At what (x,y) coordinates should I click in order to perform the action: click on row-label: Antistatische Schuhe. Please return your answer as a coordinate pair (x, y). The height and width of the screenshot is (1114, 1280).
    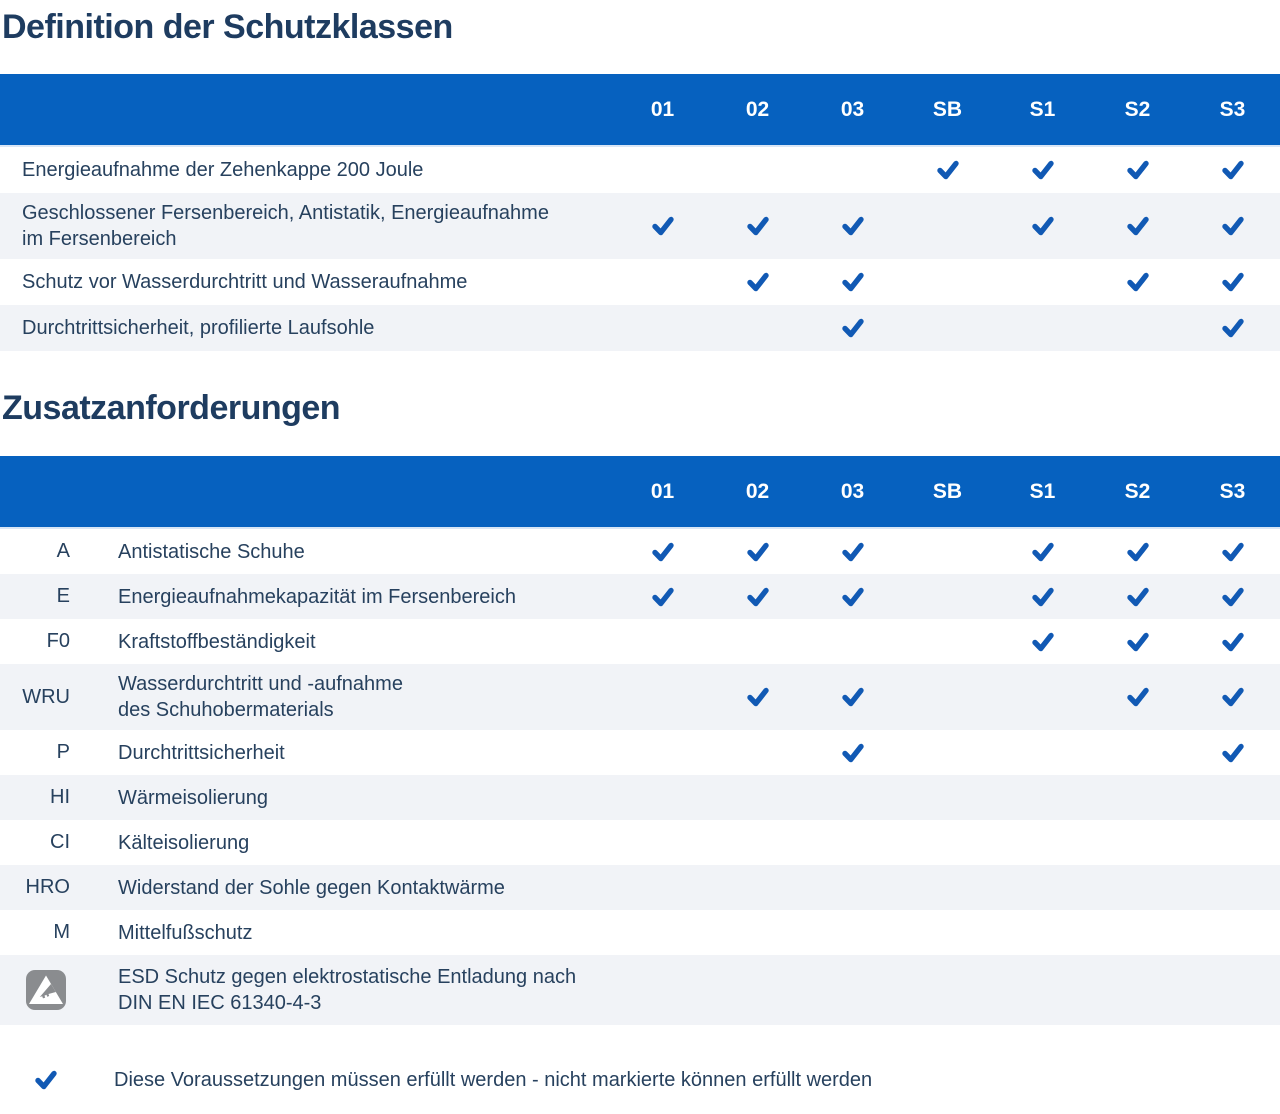
    Looking at the image, I should click on (211, 551).